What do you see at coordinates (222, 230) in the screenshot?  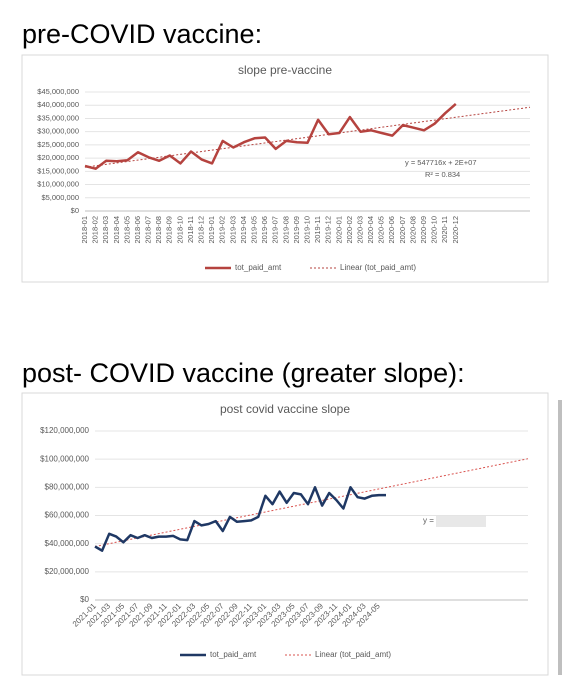 I see `x-tick-label: 2019-02` at bounding box center [222, 230].